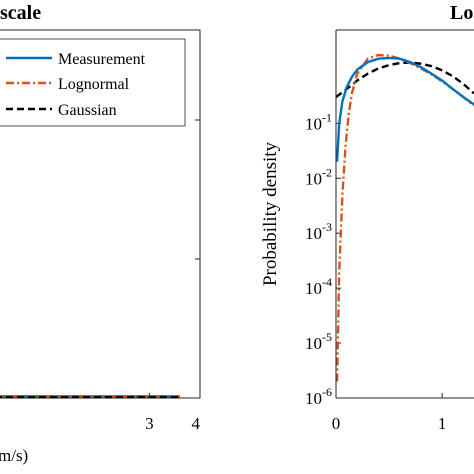 The image size is (474, 474). What do you see at coordinates (442, 423) in the screenshot?
I see `right-x-tick-label: 1` at bounding box center [442, 423].